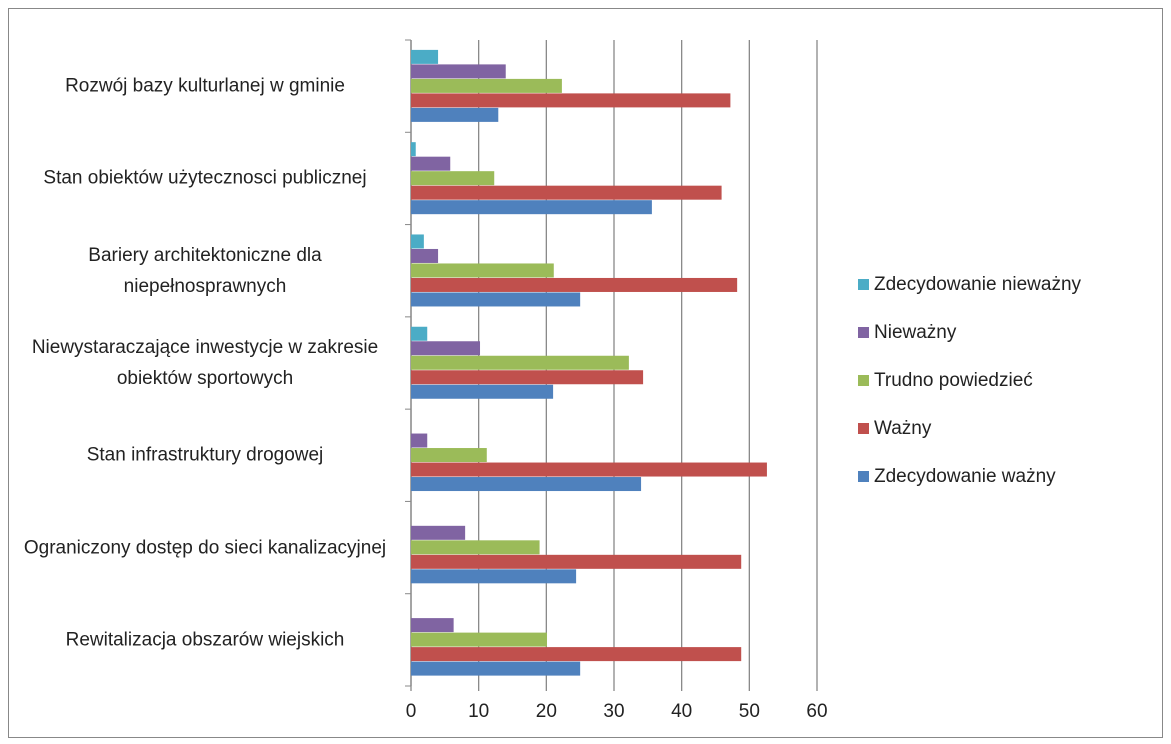 This screenshot has width=1171, height=744. Describe the element at coordinates (205, 86) in the screenshot. I see `y-tick-label: Rozwój bazy kulturlanej w gminie` at that location.